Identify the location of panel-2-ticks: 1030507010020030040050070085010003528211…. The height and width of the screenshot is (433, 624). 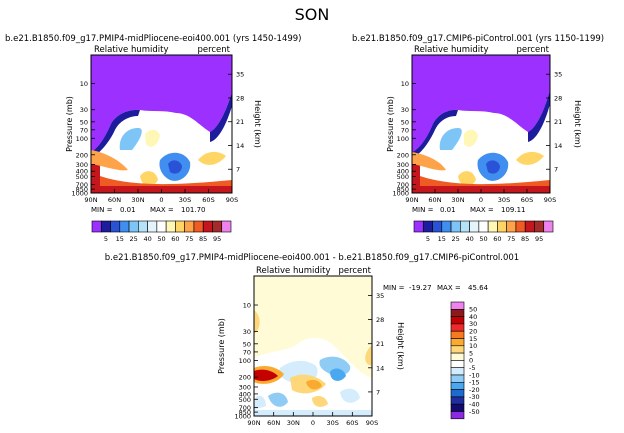
(309, 359).